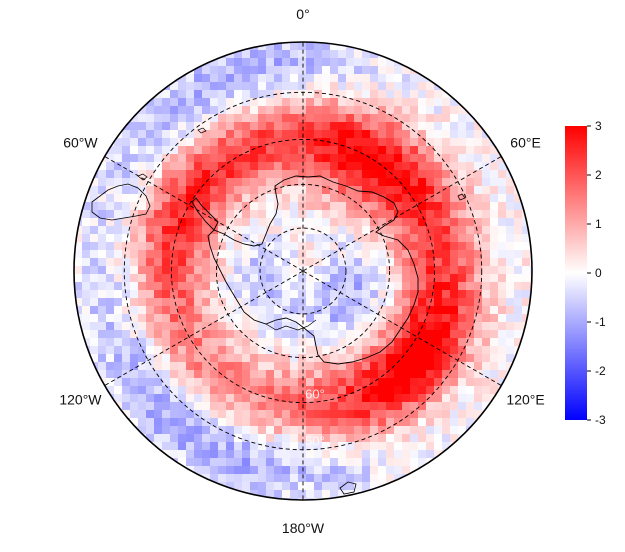  I want to click on antarctica-coast, so click(313, 270).